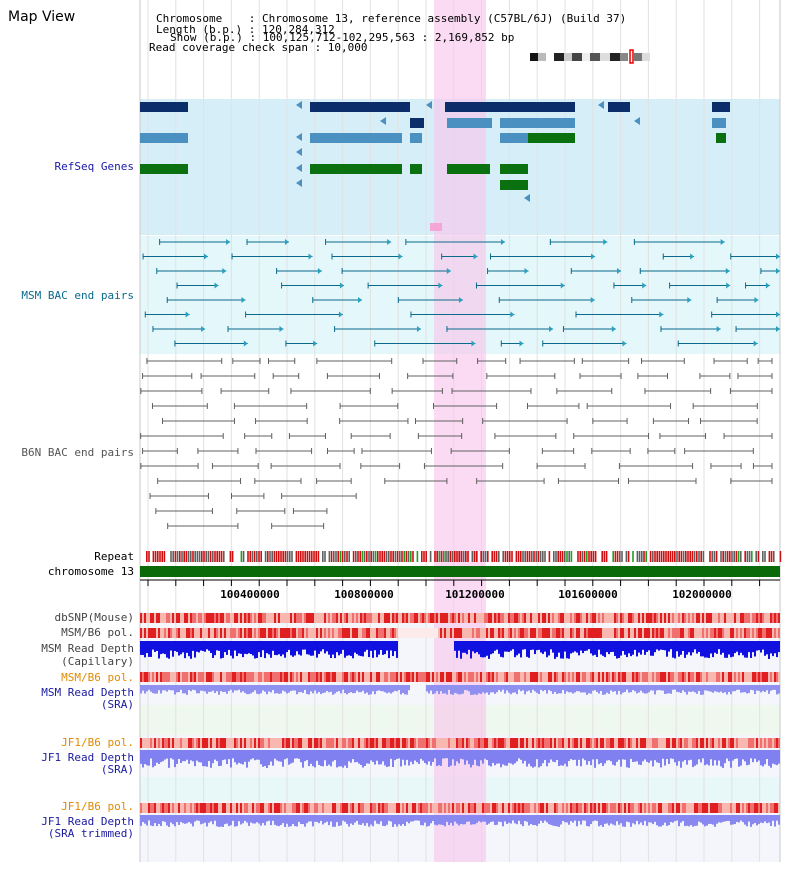 The height and width of the screenshot is (869, 800). Describe the element at coordinates (721, 138) in the screenshot. I see `refseq-gene` at that location.